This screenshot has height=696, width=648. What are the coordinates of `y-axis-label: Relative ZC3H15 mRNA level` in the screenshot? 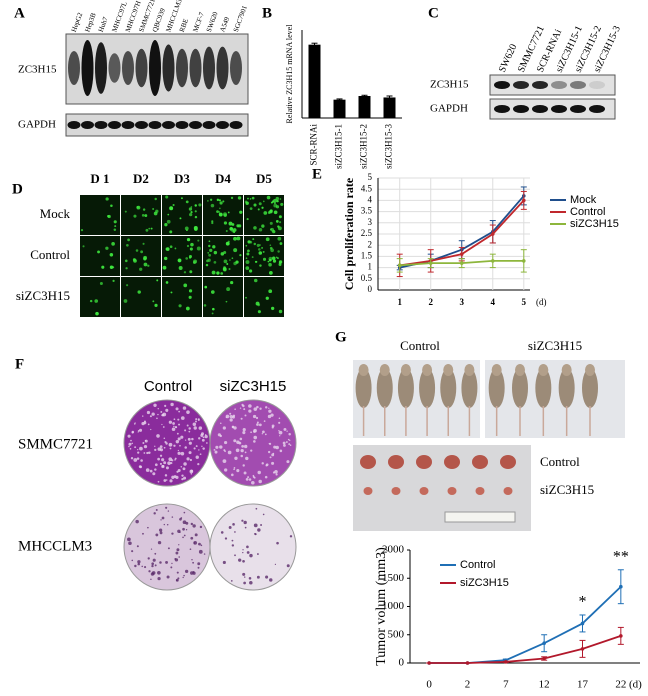 It's located at (289, 74).